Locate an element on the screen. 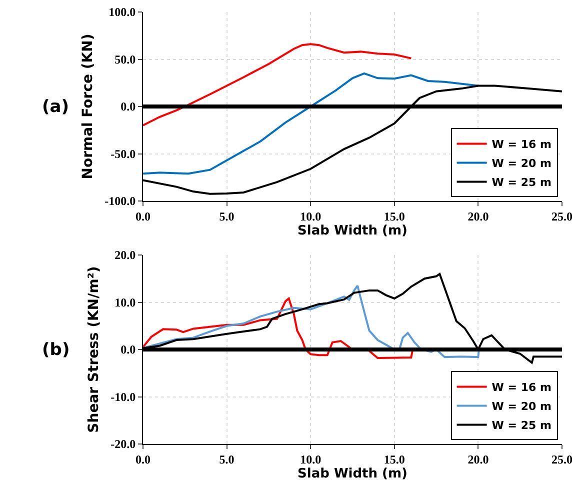 This screenshot has width=578, height=487. text: (b) is located at coordinates (56, 350).